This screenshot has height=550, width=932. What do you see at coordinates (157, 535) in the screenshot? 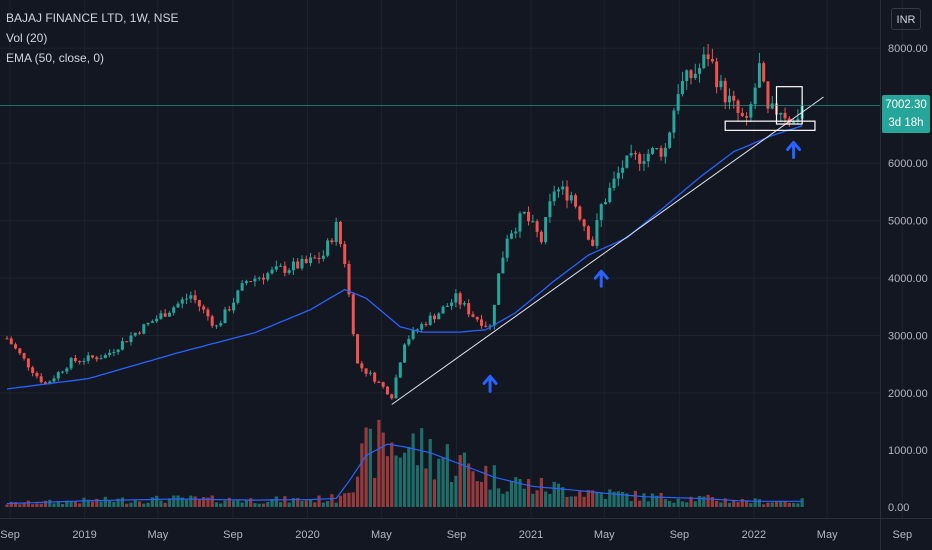
I see `x-tick-label: May` at bounding box center [157, 535].